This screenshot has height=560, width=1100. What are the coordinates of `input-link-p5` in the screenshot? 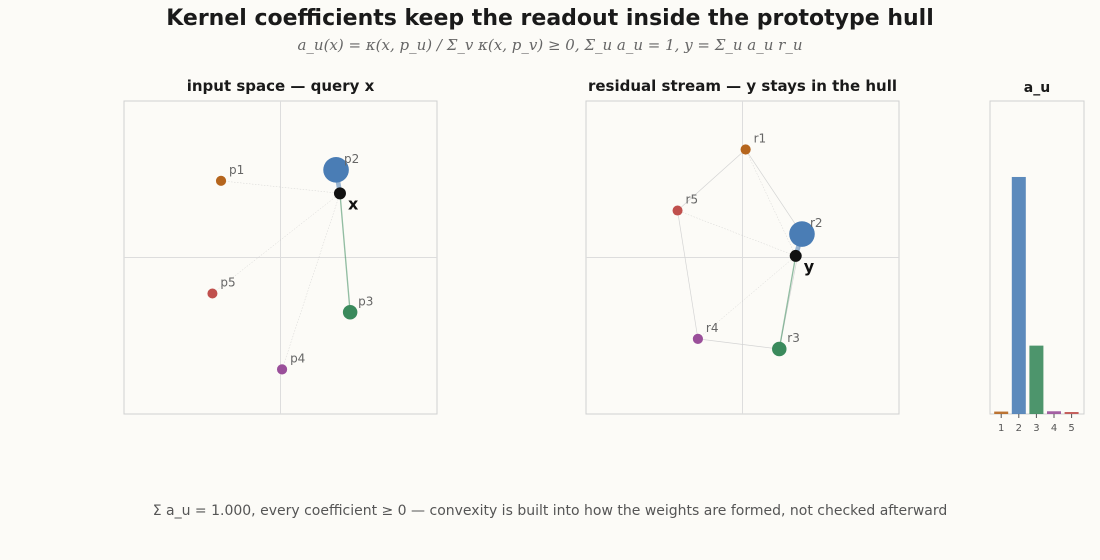 It's located at (276, 243).